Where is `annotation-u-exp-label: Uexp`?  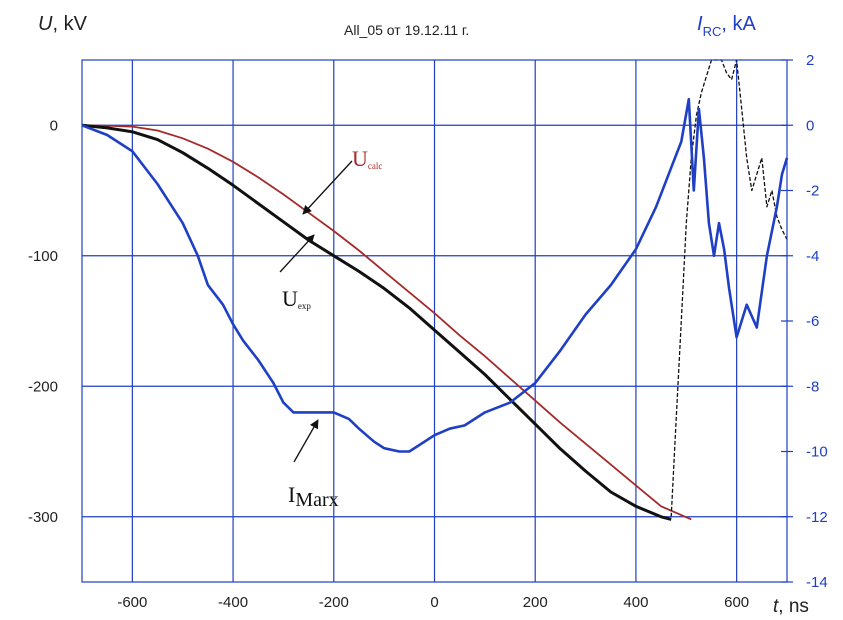
annotation-u-exp-label: Uexp is located at coordinates (296, 298).